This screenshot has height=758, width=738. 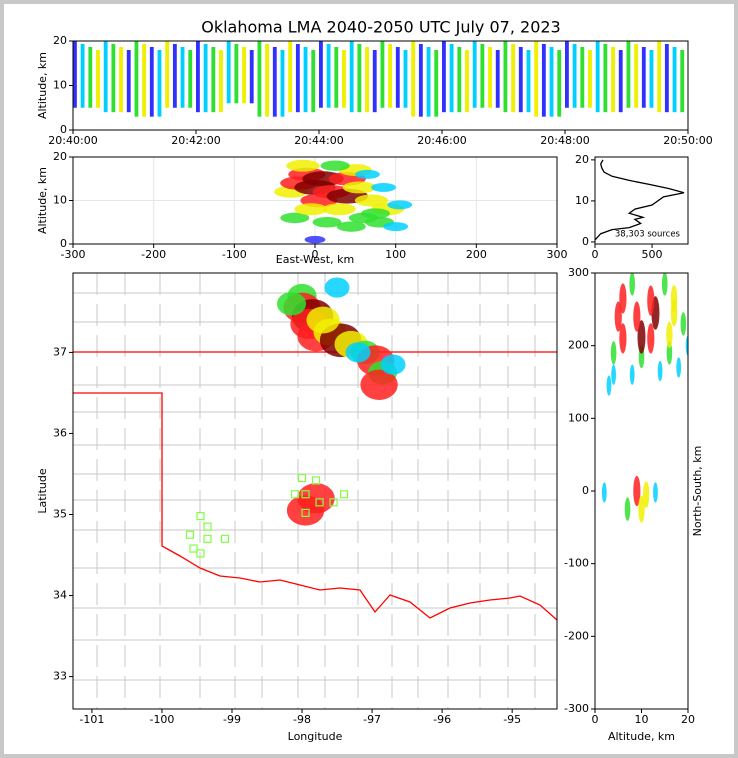 I want to click on x-tick-label: -99, so click(x=232, y=719).